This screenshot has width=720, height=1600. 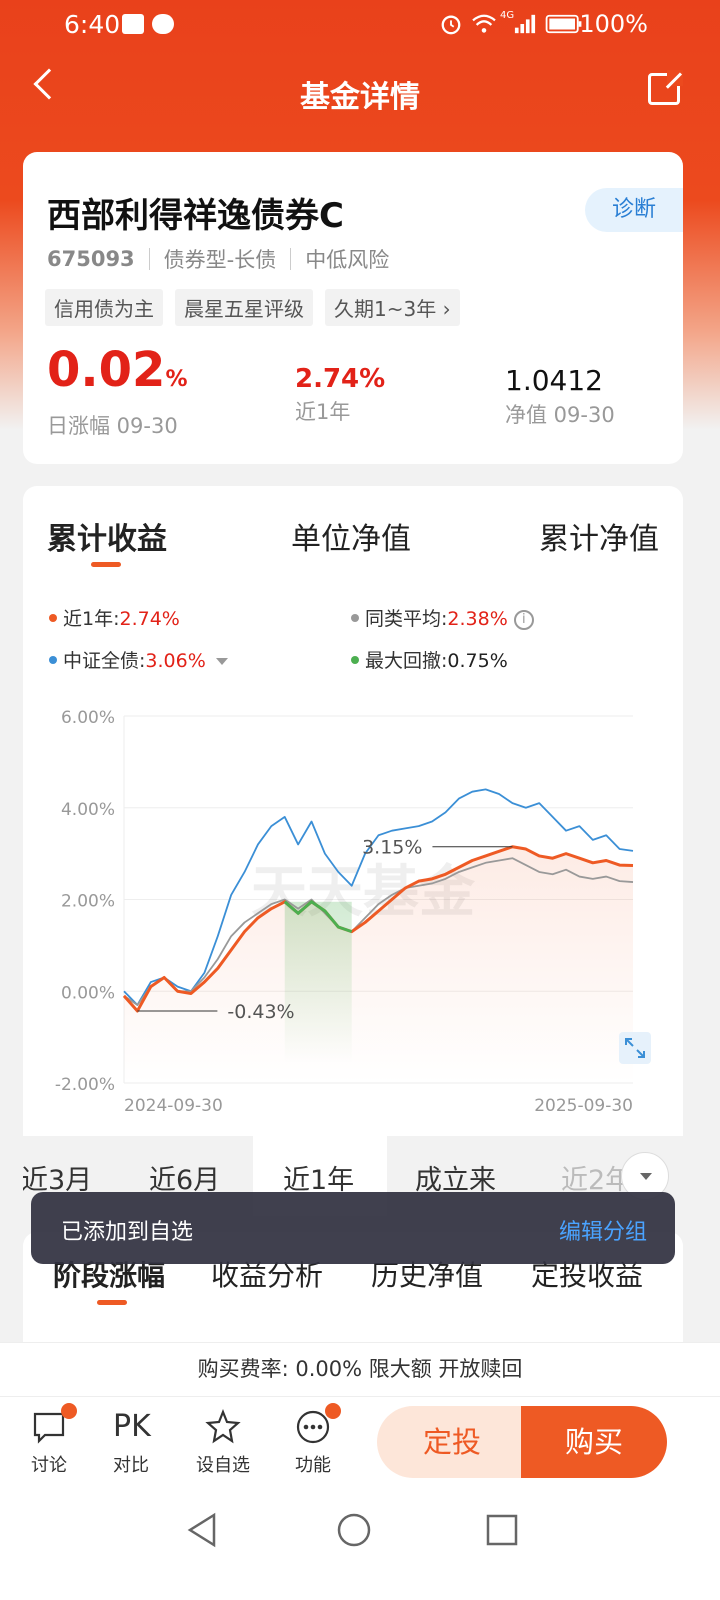 What do you see at coordinates (340, 379) in the screenshot?
I see `one-year-value: 2.74%` at bounding box center [340, 379].